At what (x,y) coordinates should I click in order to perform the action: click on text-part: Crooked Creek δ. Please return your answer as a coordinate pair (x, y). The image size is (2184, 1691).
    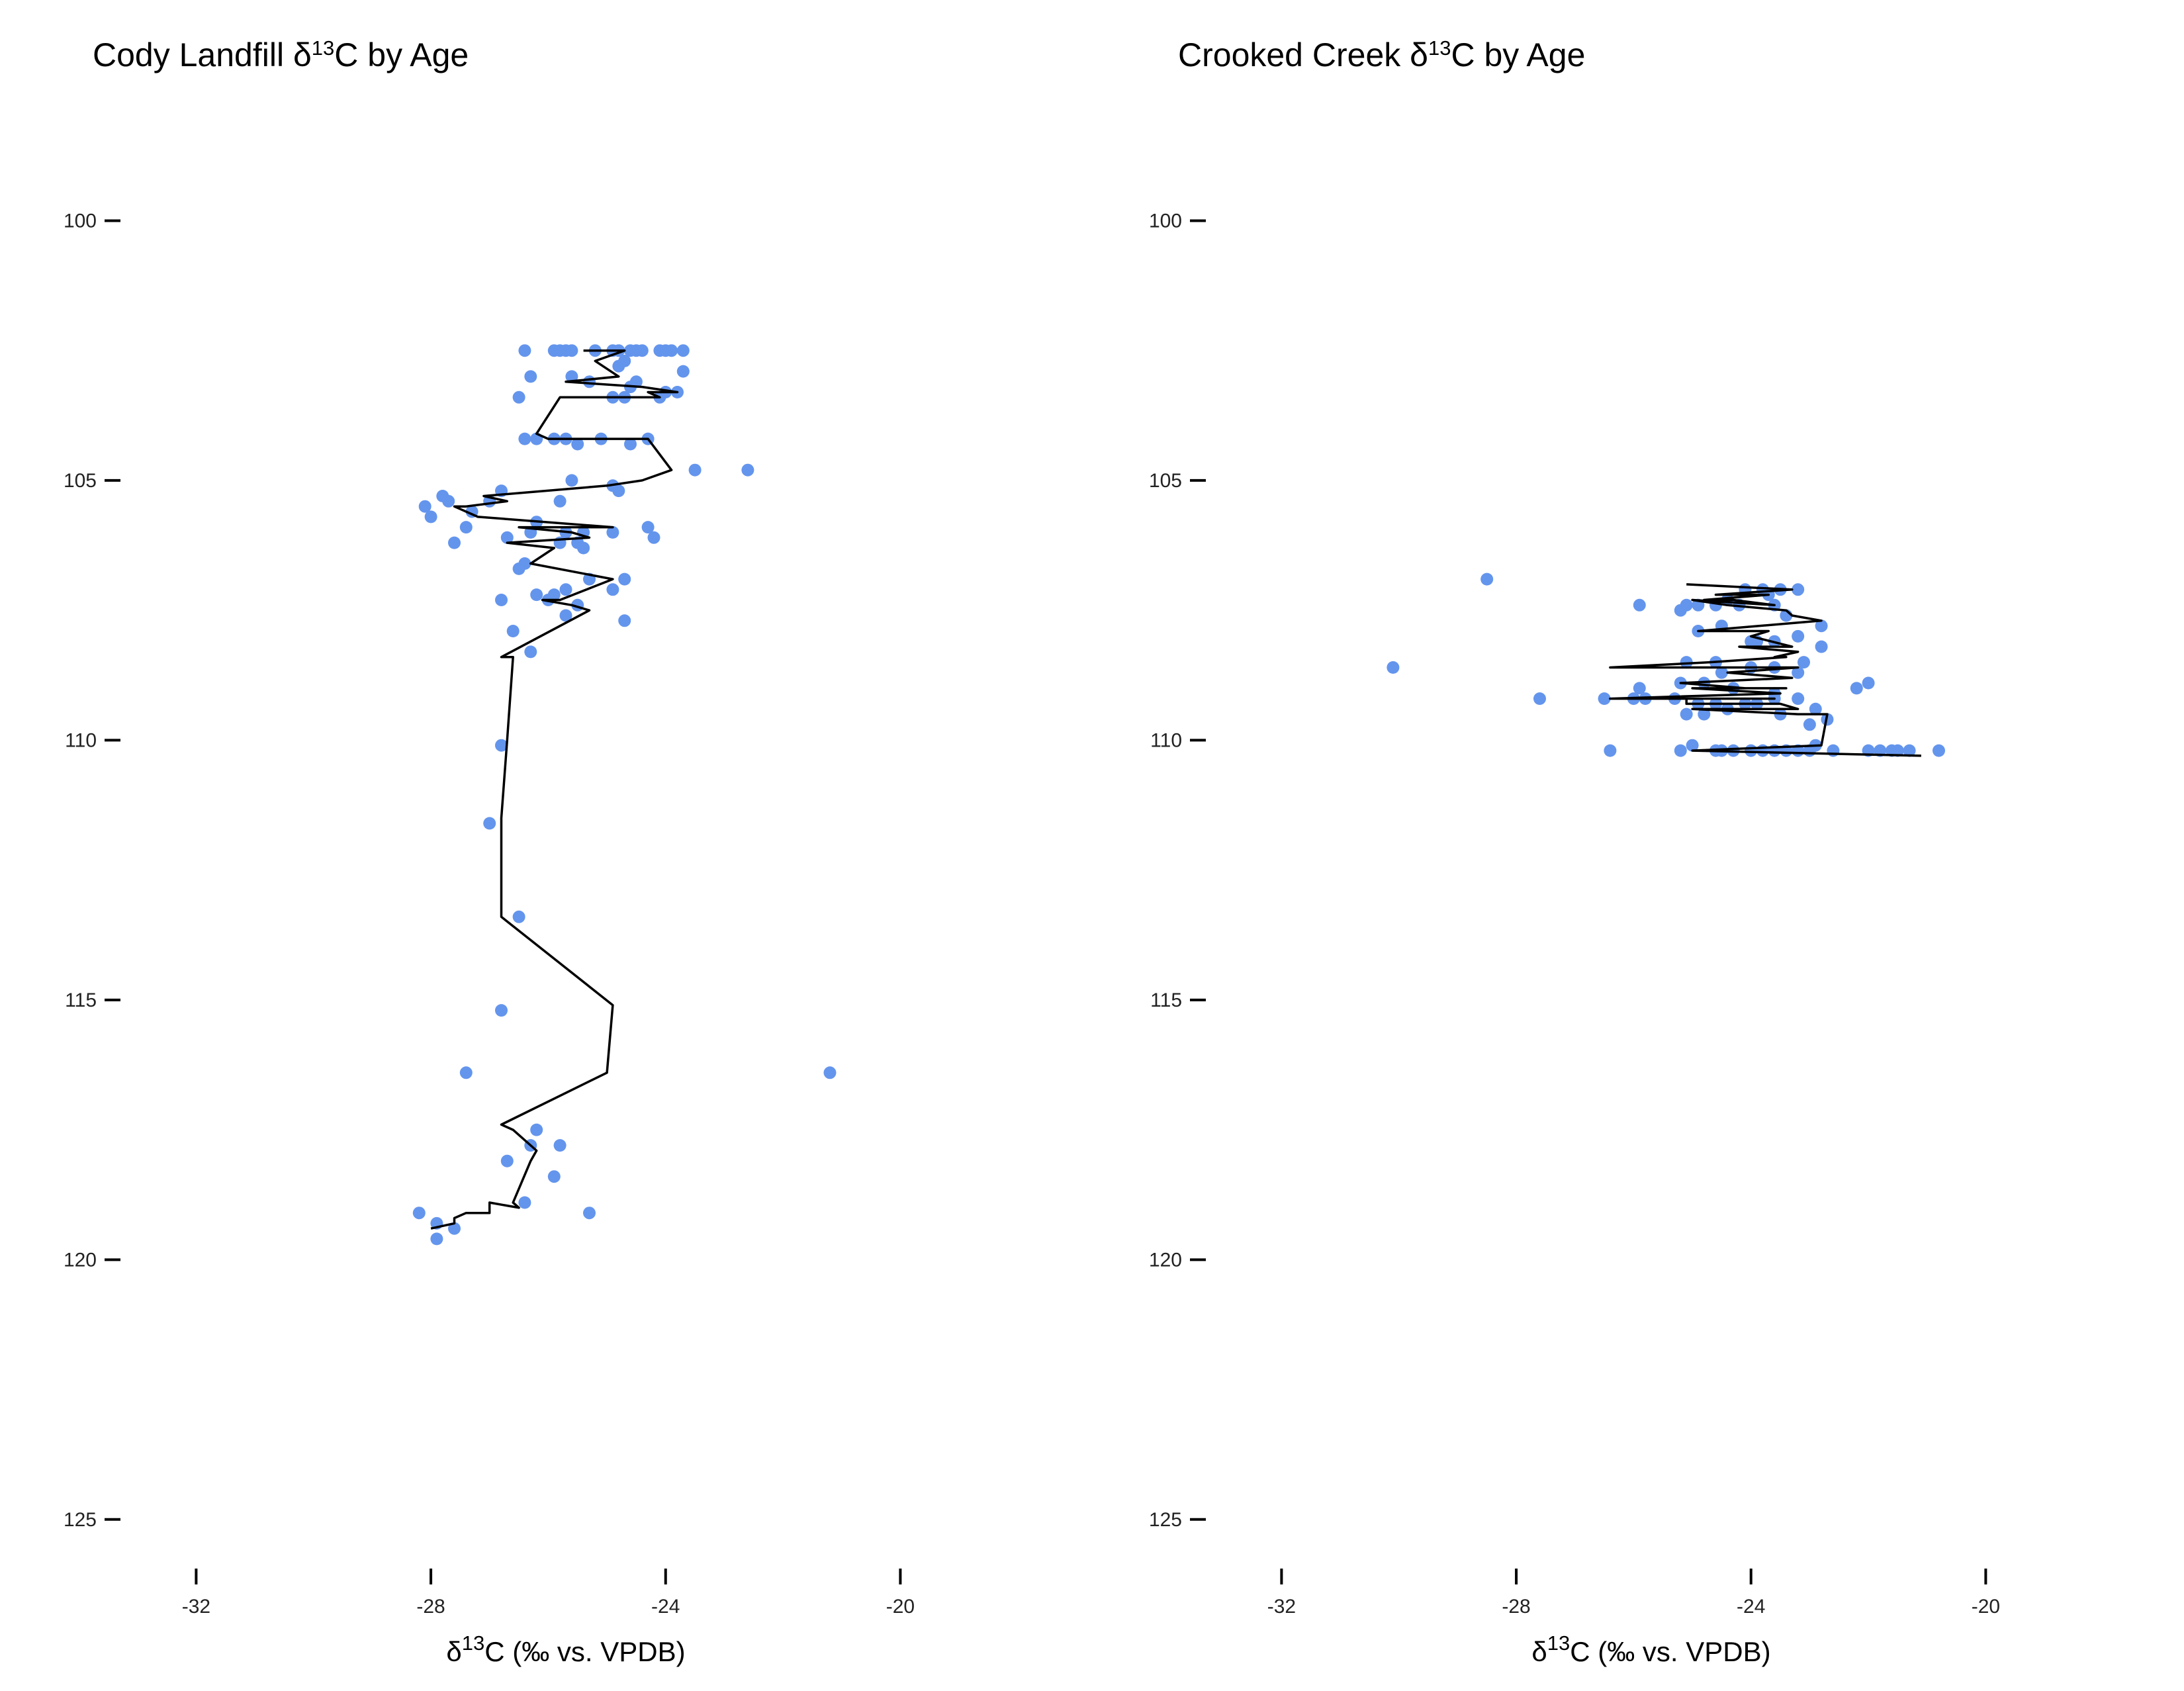
    Looking at the image, I should click on (1303, 55).